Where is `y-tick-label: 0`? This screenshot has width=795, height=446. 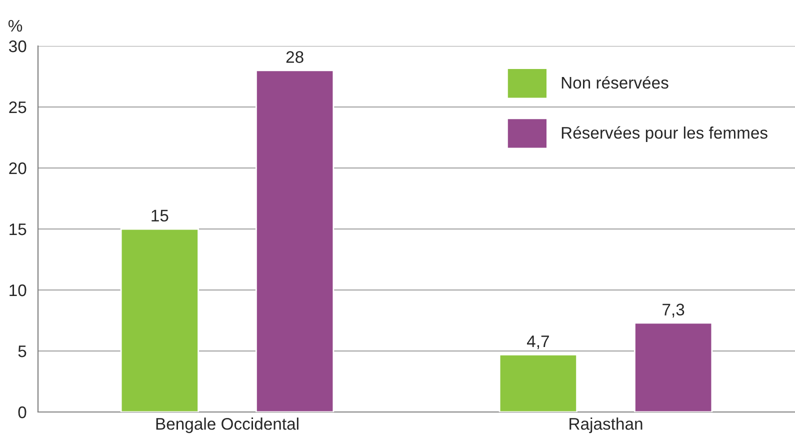 y-tick-label: 0 is located at coordinates (22, 412).